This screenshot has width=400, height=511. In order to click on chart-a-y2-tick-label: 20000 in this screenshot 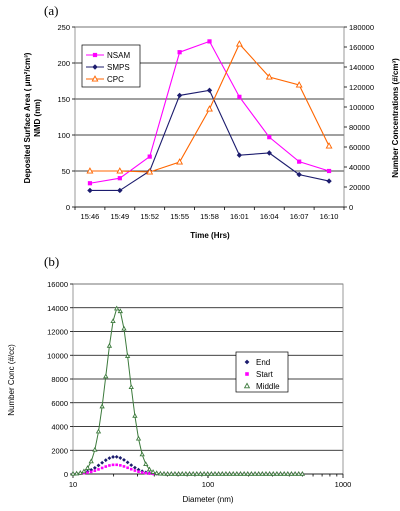, I will do `click(359, 187)`.